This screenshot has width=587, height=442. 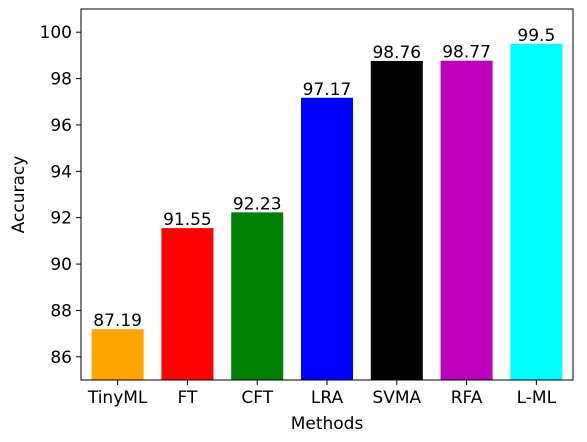 What do you see at coordinates (61, 172) in the screenshot?
I see `y-tick-label: 94` at bounding box center [61, 172].